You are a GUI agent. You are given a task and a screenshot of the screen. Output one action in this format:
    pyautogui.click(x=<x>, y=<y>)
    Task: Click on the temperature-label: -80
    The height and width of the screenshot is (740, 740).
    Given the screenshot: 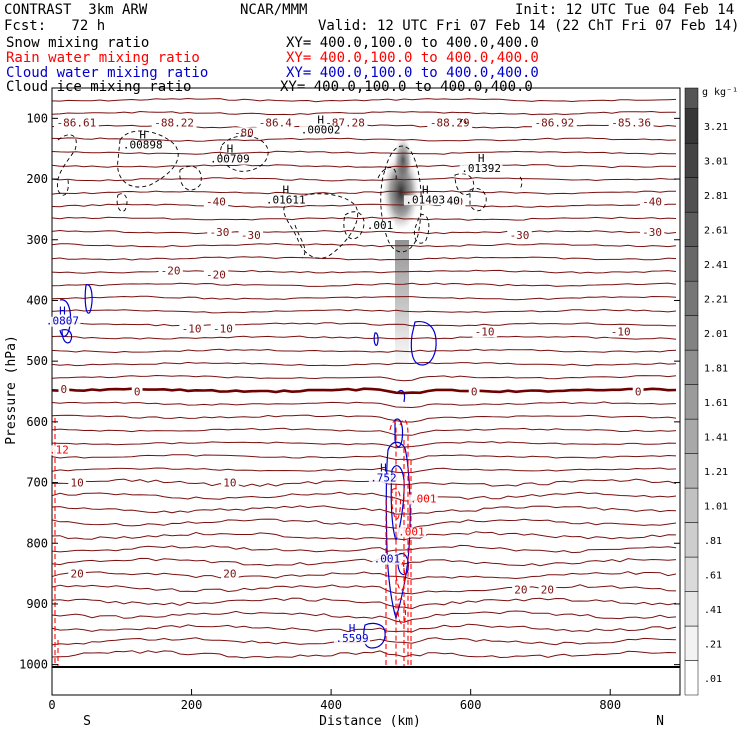 What is the action you would take?
    pyautogui.click(x=244, y=132)
    